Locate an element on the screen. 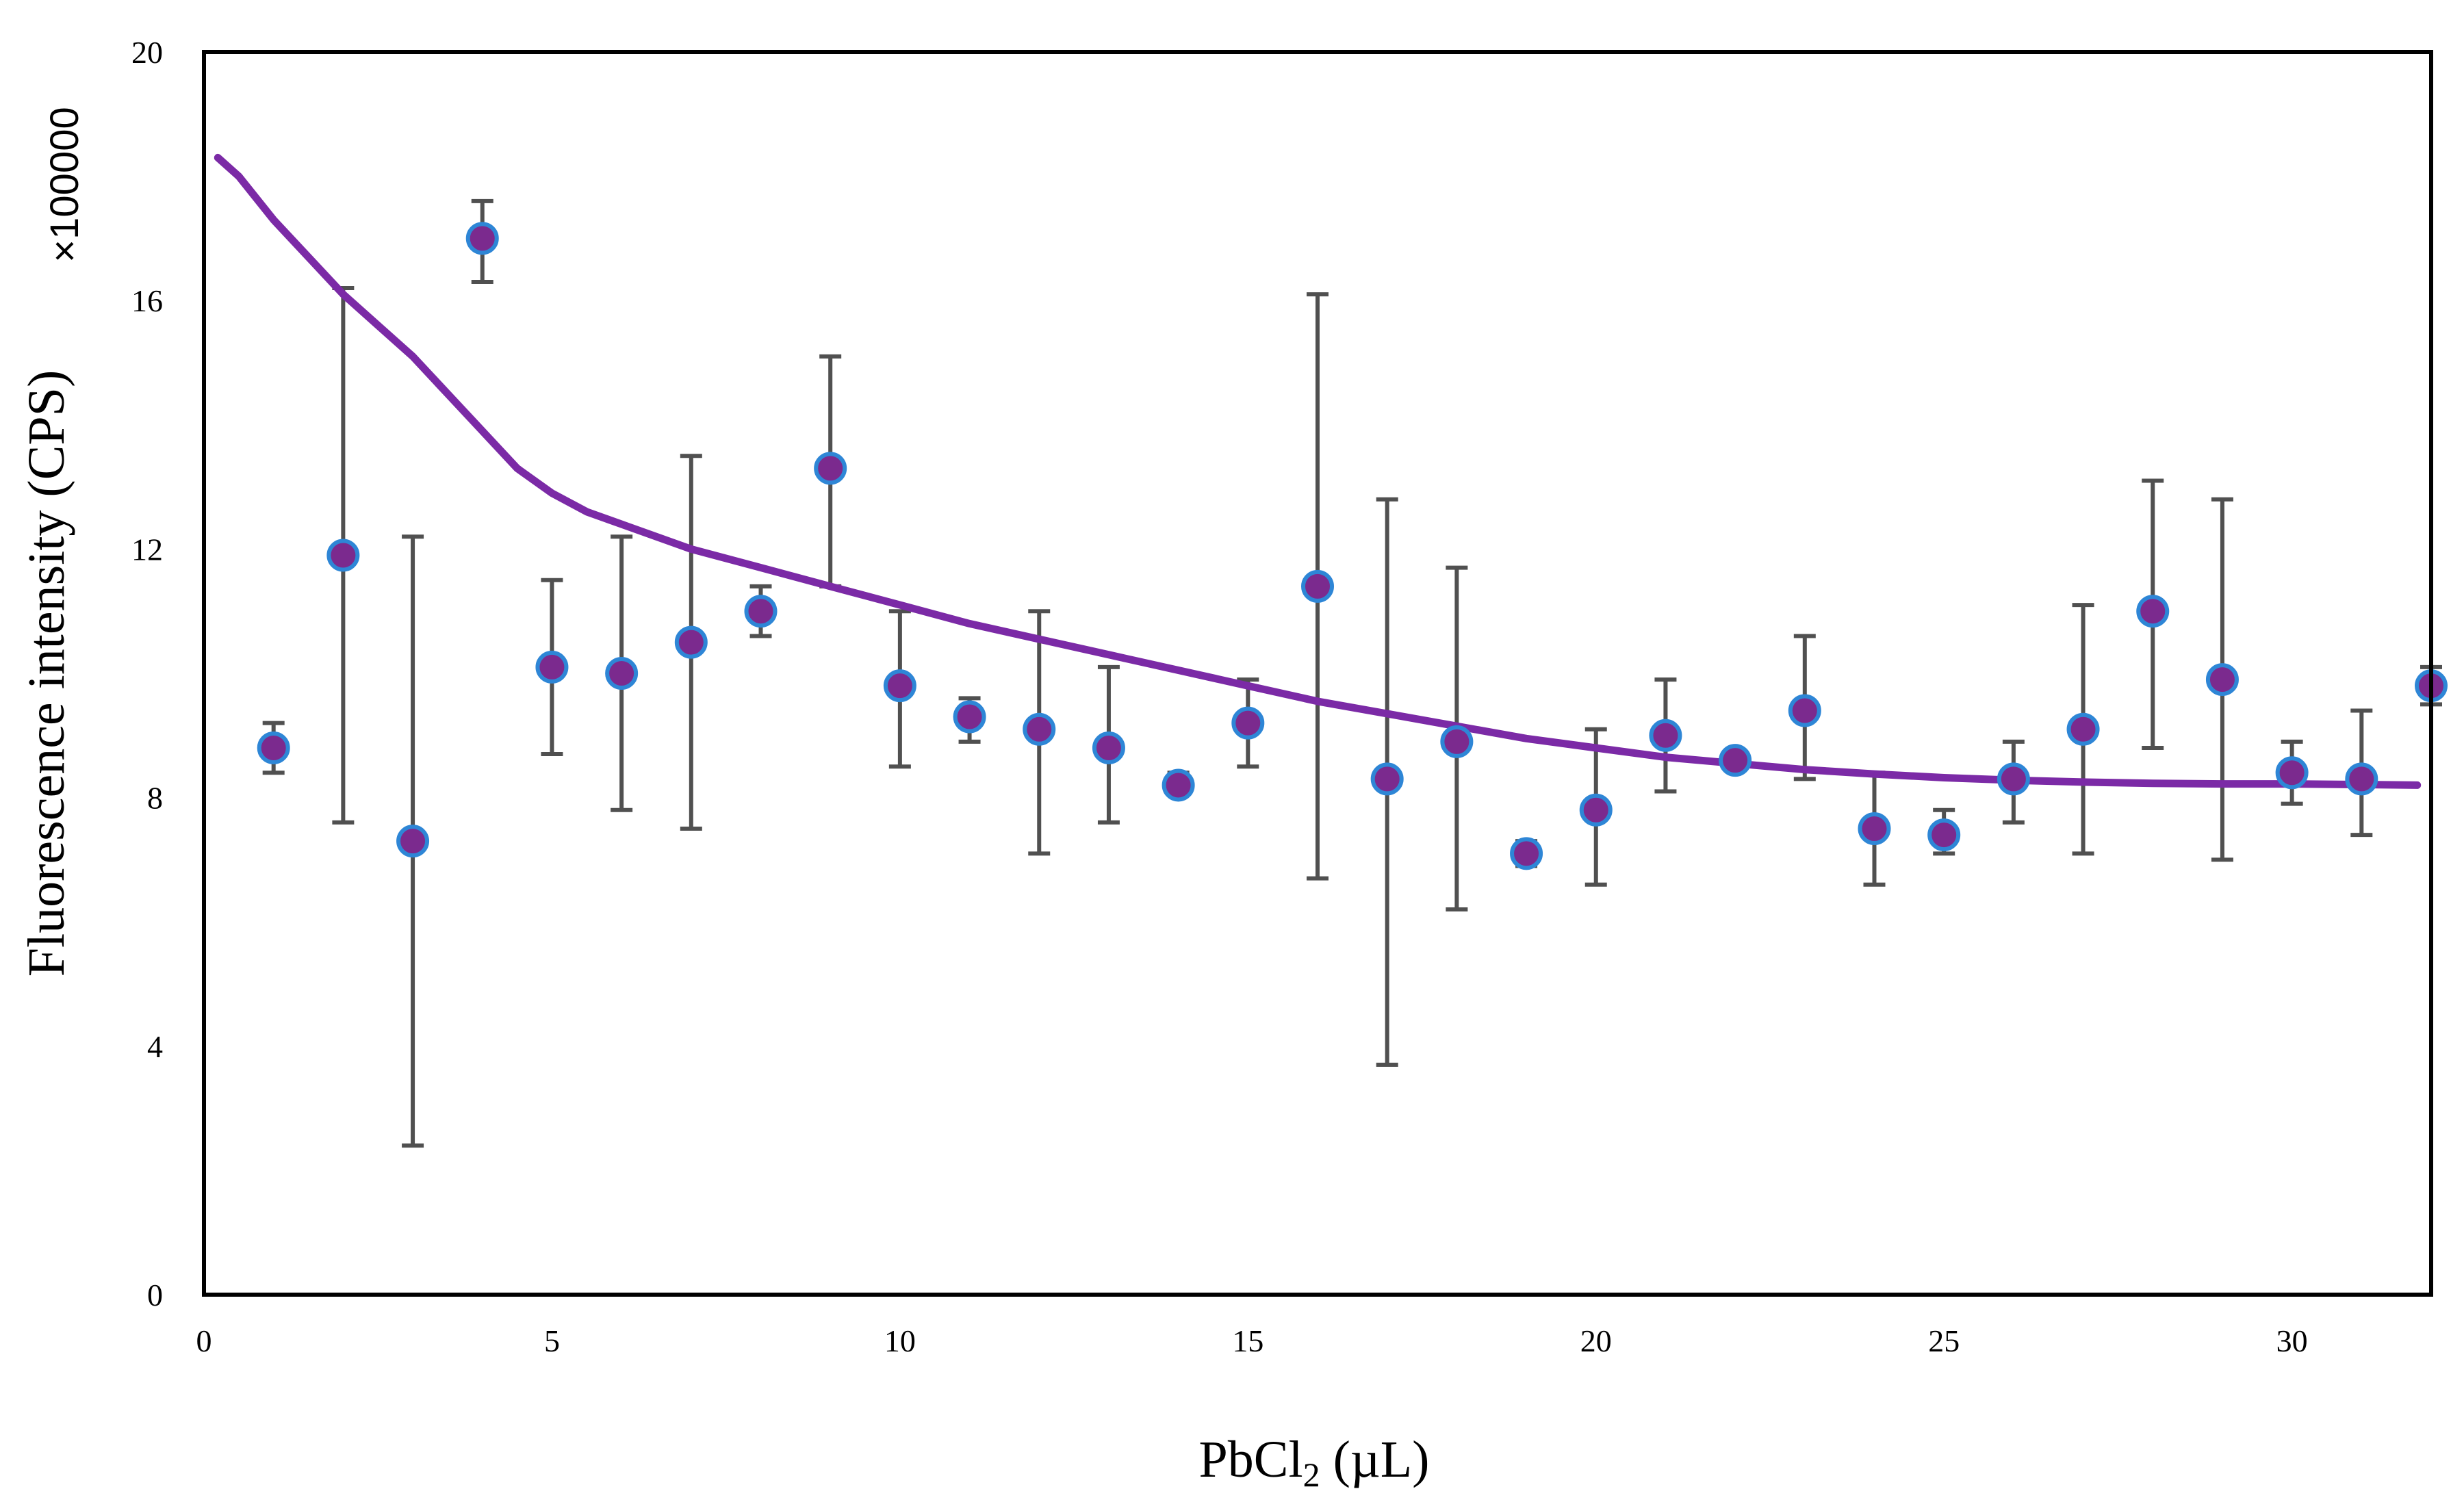 Image resolution: width=2464 pixels, height=1502 pixels. y-tick-label: 12 is located at coordinates (147, 549).